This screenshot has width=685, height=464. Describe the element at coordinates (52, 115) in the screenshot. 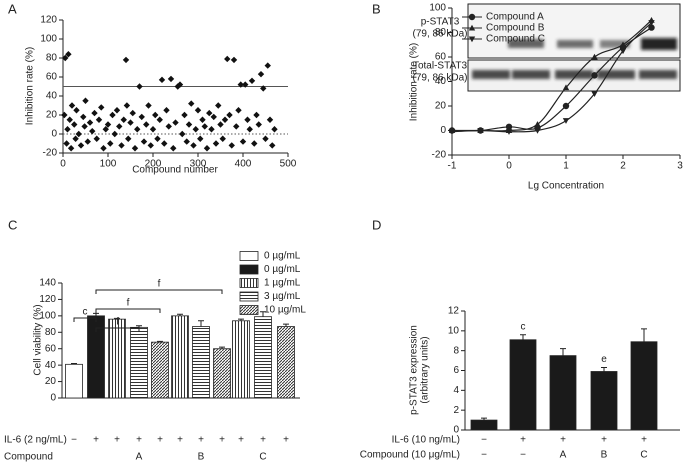

I see `y-tick-label: 20` at that location.